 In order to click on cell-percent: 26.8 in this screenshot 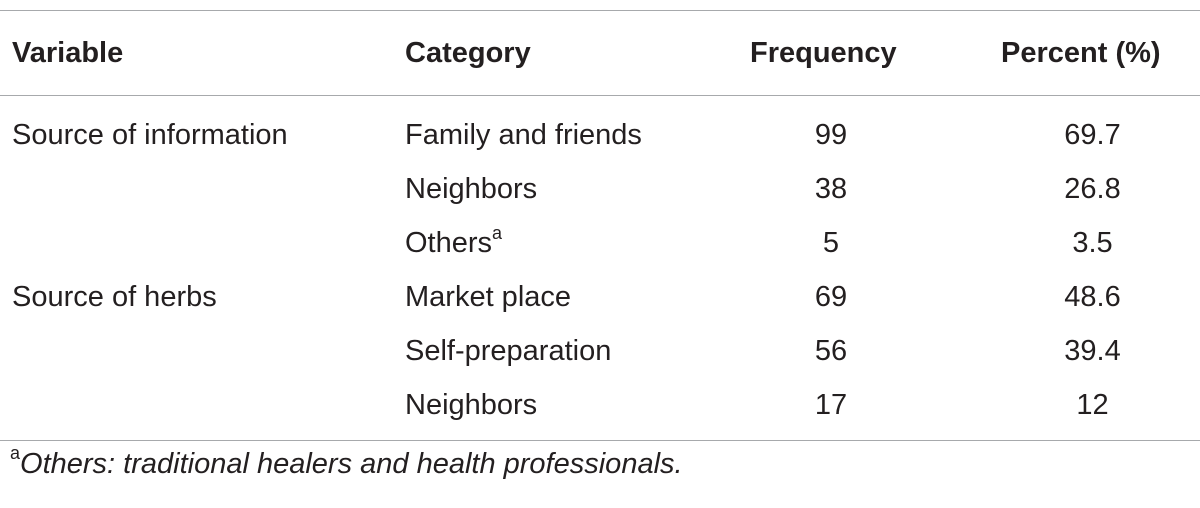, I will do `click(1092, 189)`.